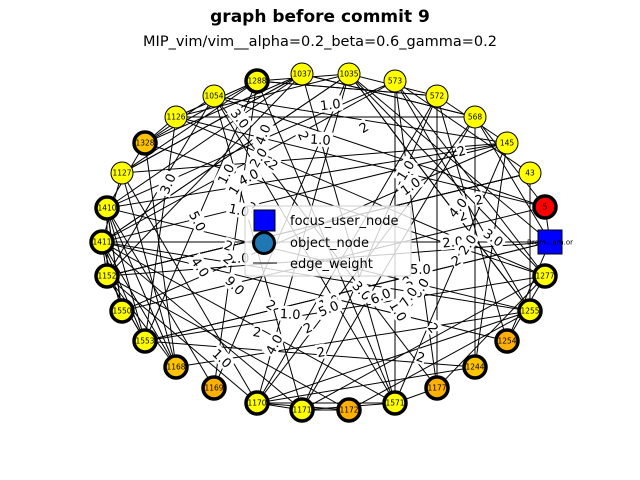  I want to click on graph-node-1571: 1571, so click(395, 403).